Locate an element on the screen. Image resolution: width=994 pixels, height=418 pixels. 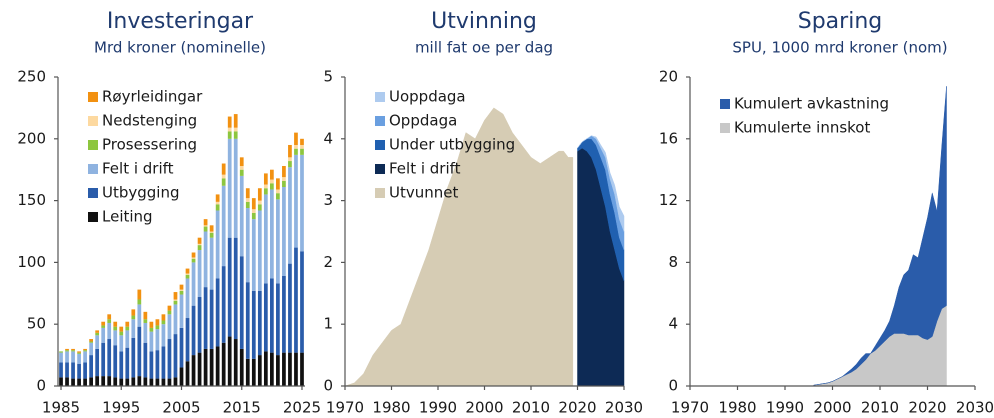
y-tick-label: 12 is located at coordinates (668, 200).